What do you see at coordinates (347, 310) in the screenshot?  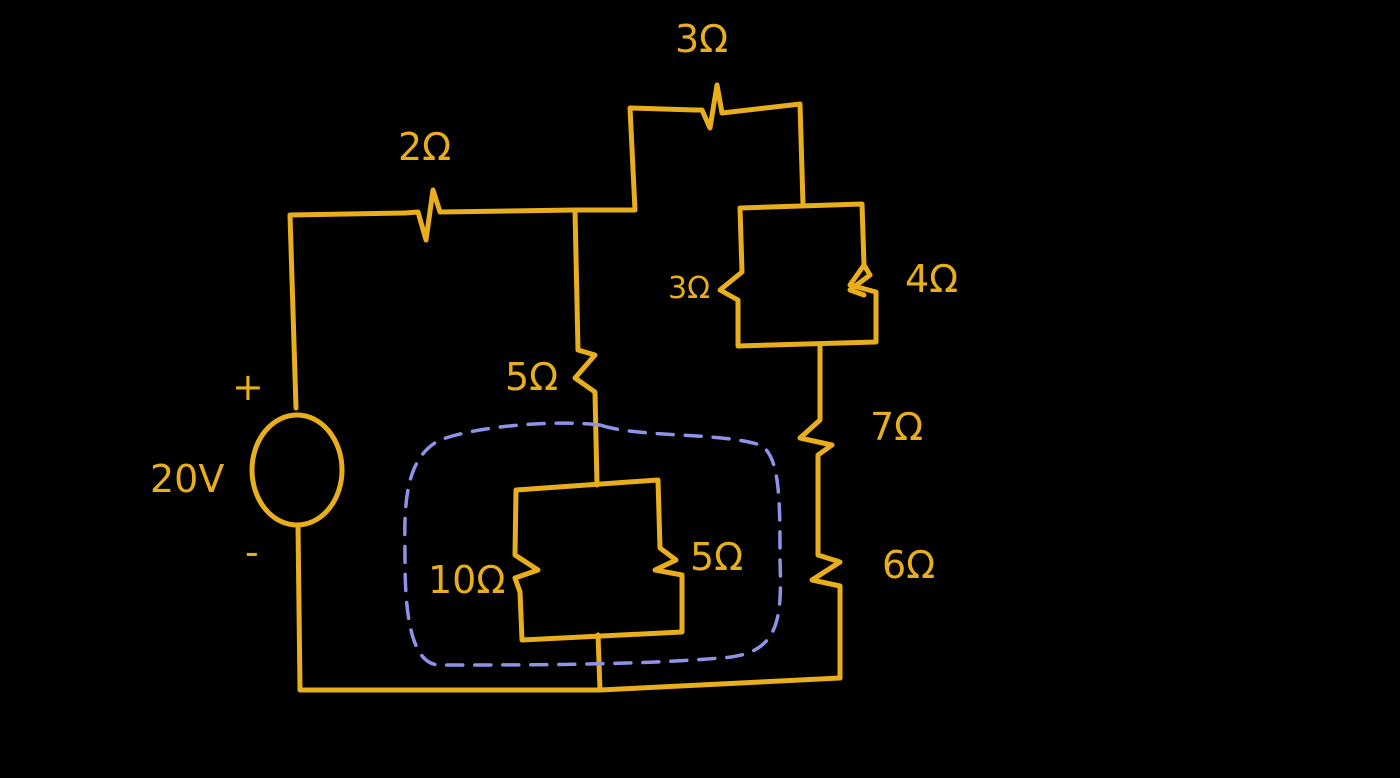 I see `wire-left-upper` at bounding box center [347, 310].